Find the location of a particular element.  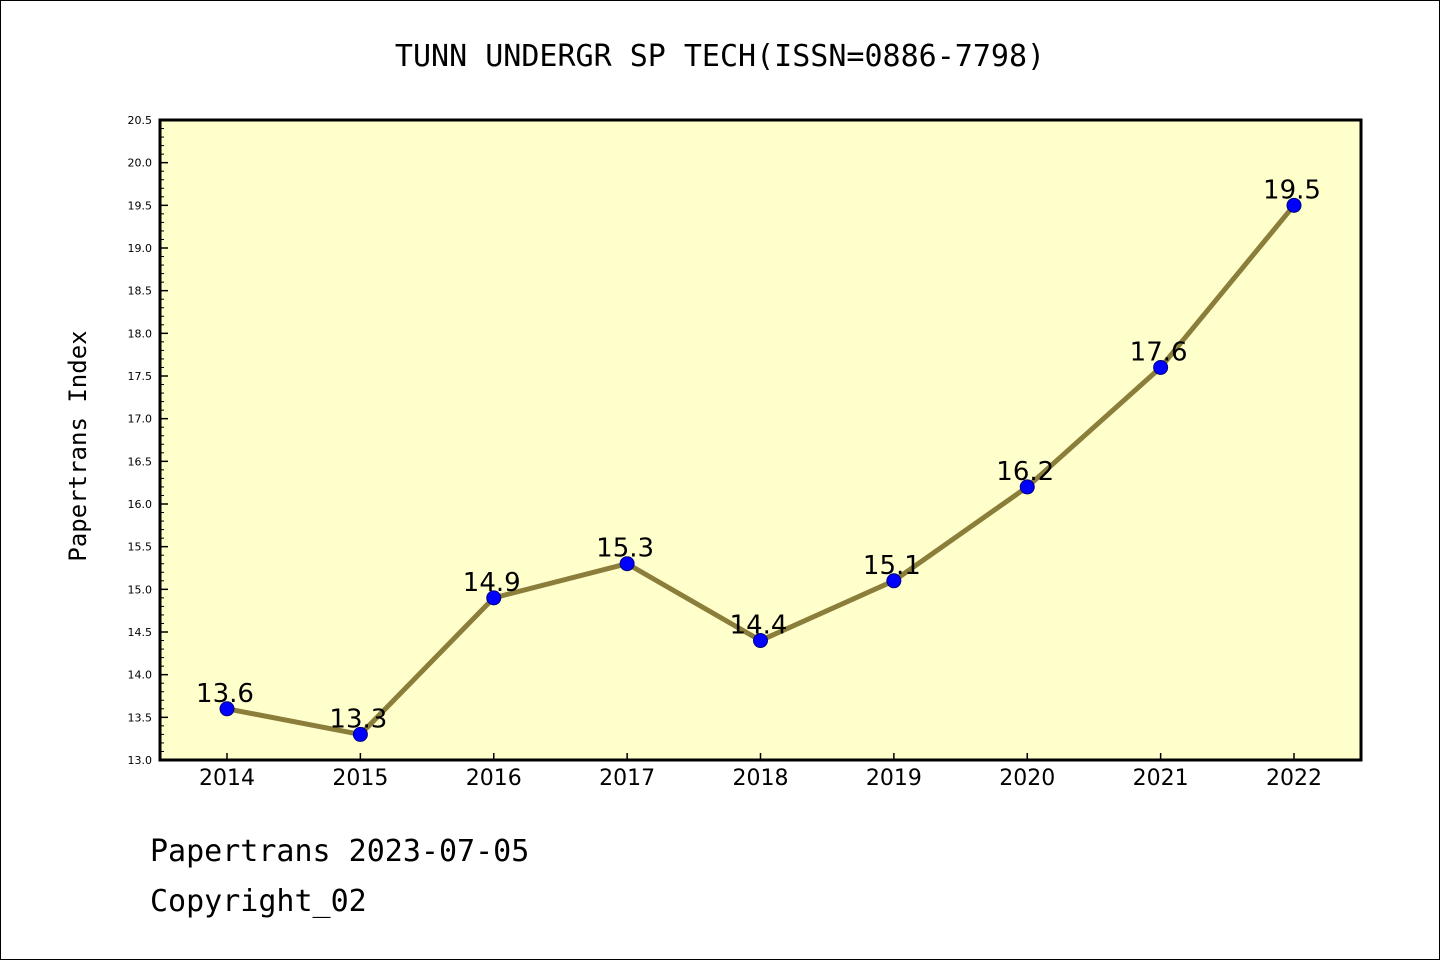

chart-title: TUNN UNDERGR SP TECH(ISSN=0886-7798) is located at coordinates (720, 56).